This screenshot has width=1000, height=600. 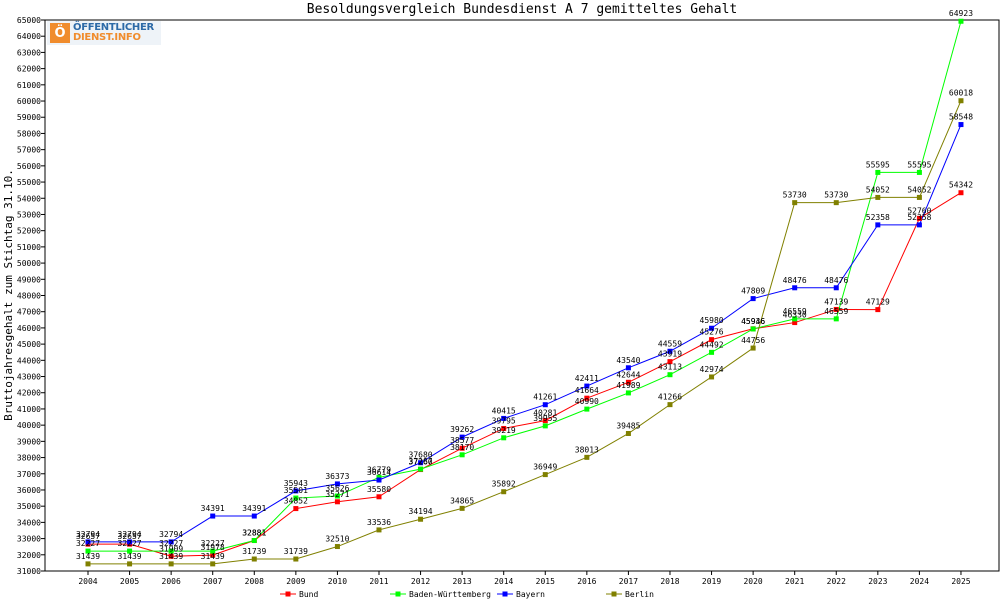 I want to click on y-tick-label: 37000, so click(x=29, y=474).